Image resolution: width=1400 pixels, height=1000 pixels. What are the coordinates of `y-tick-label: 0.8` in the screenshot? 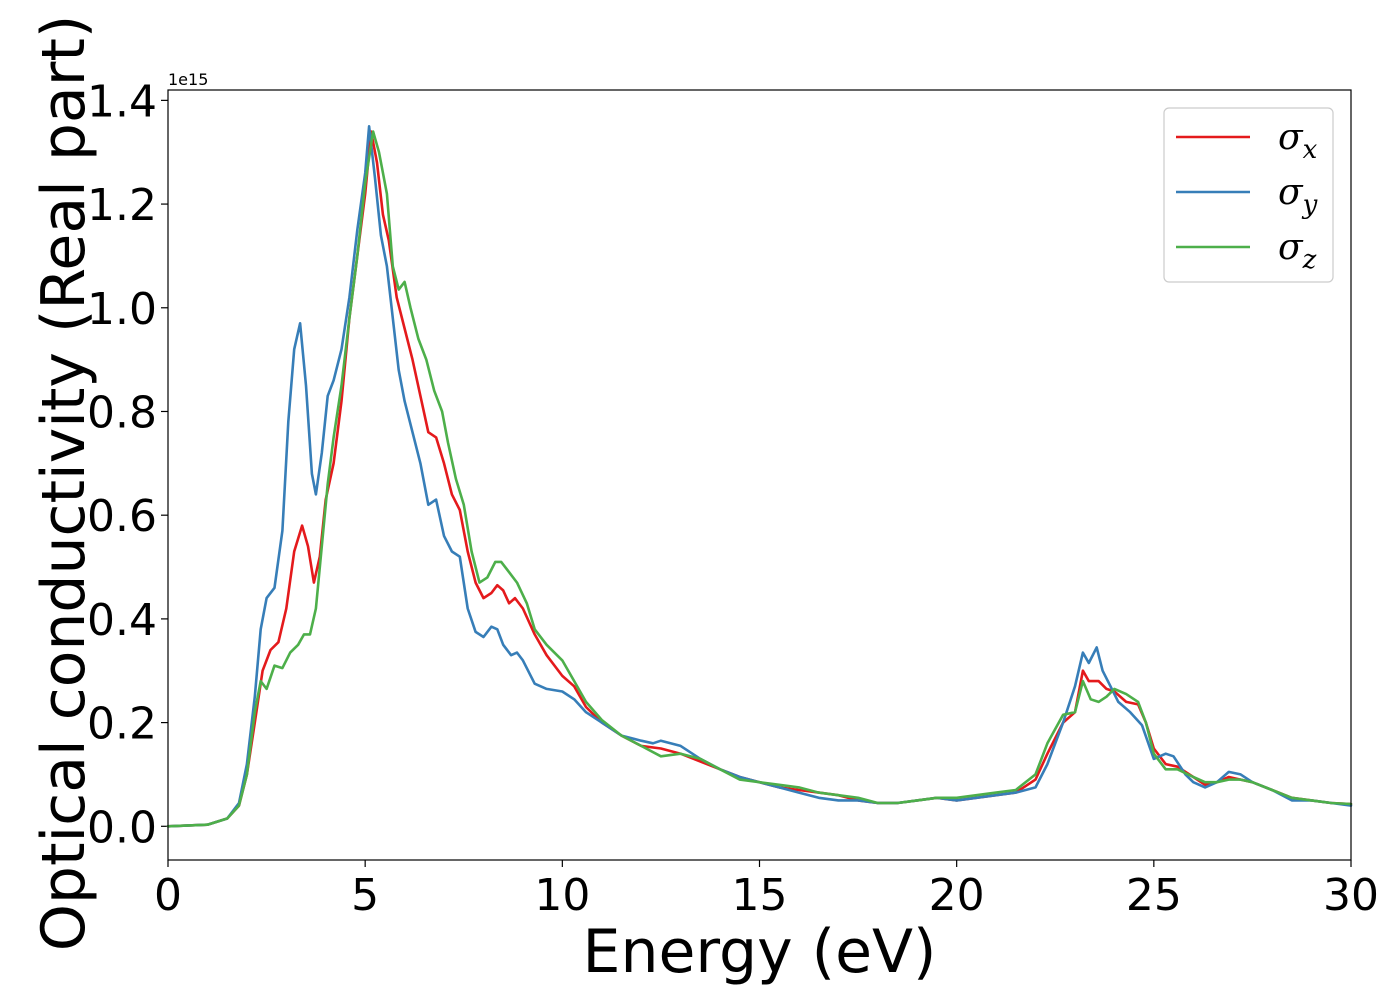 It's located at (122, 412).